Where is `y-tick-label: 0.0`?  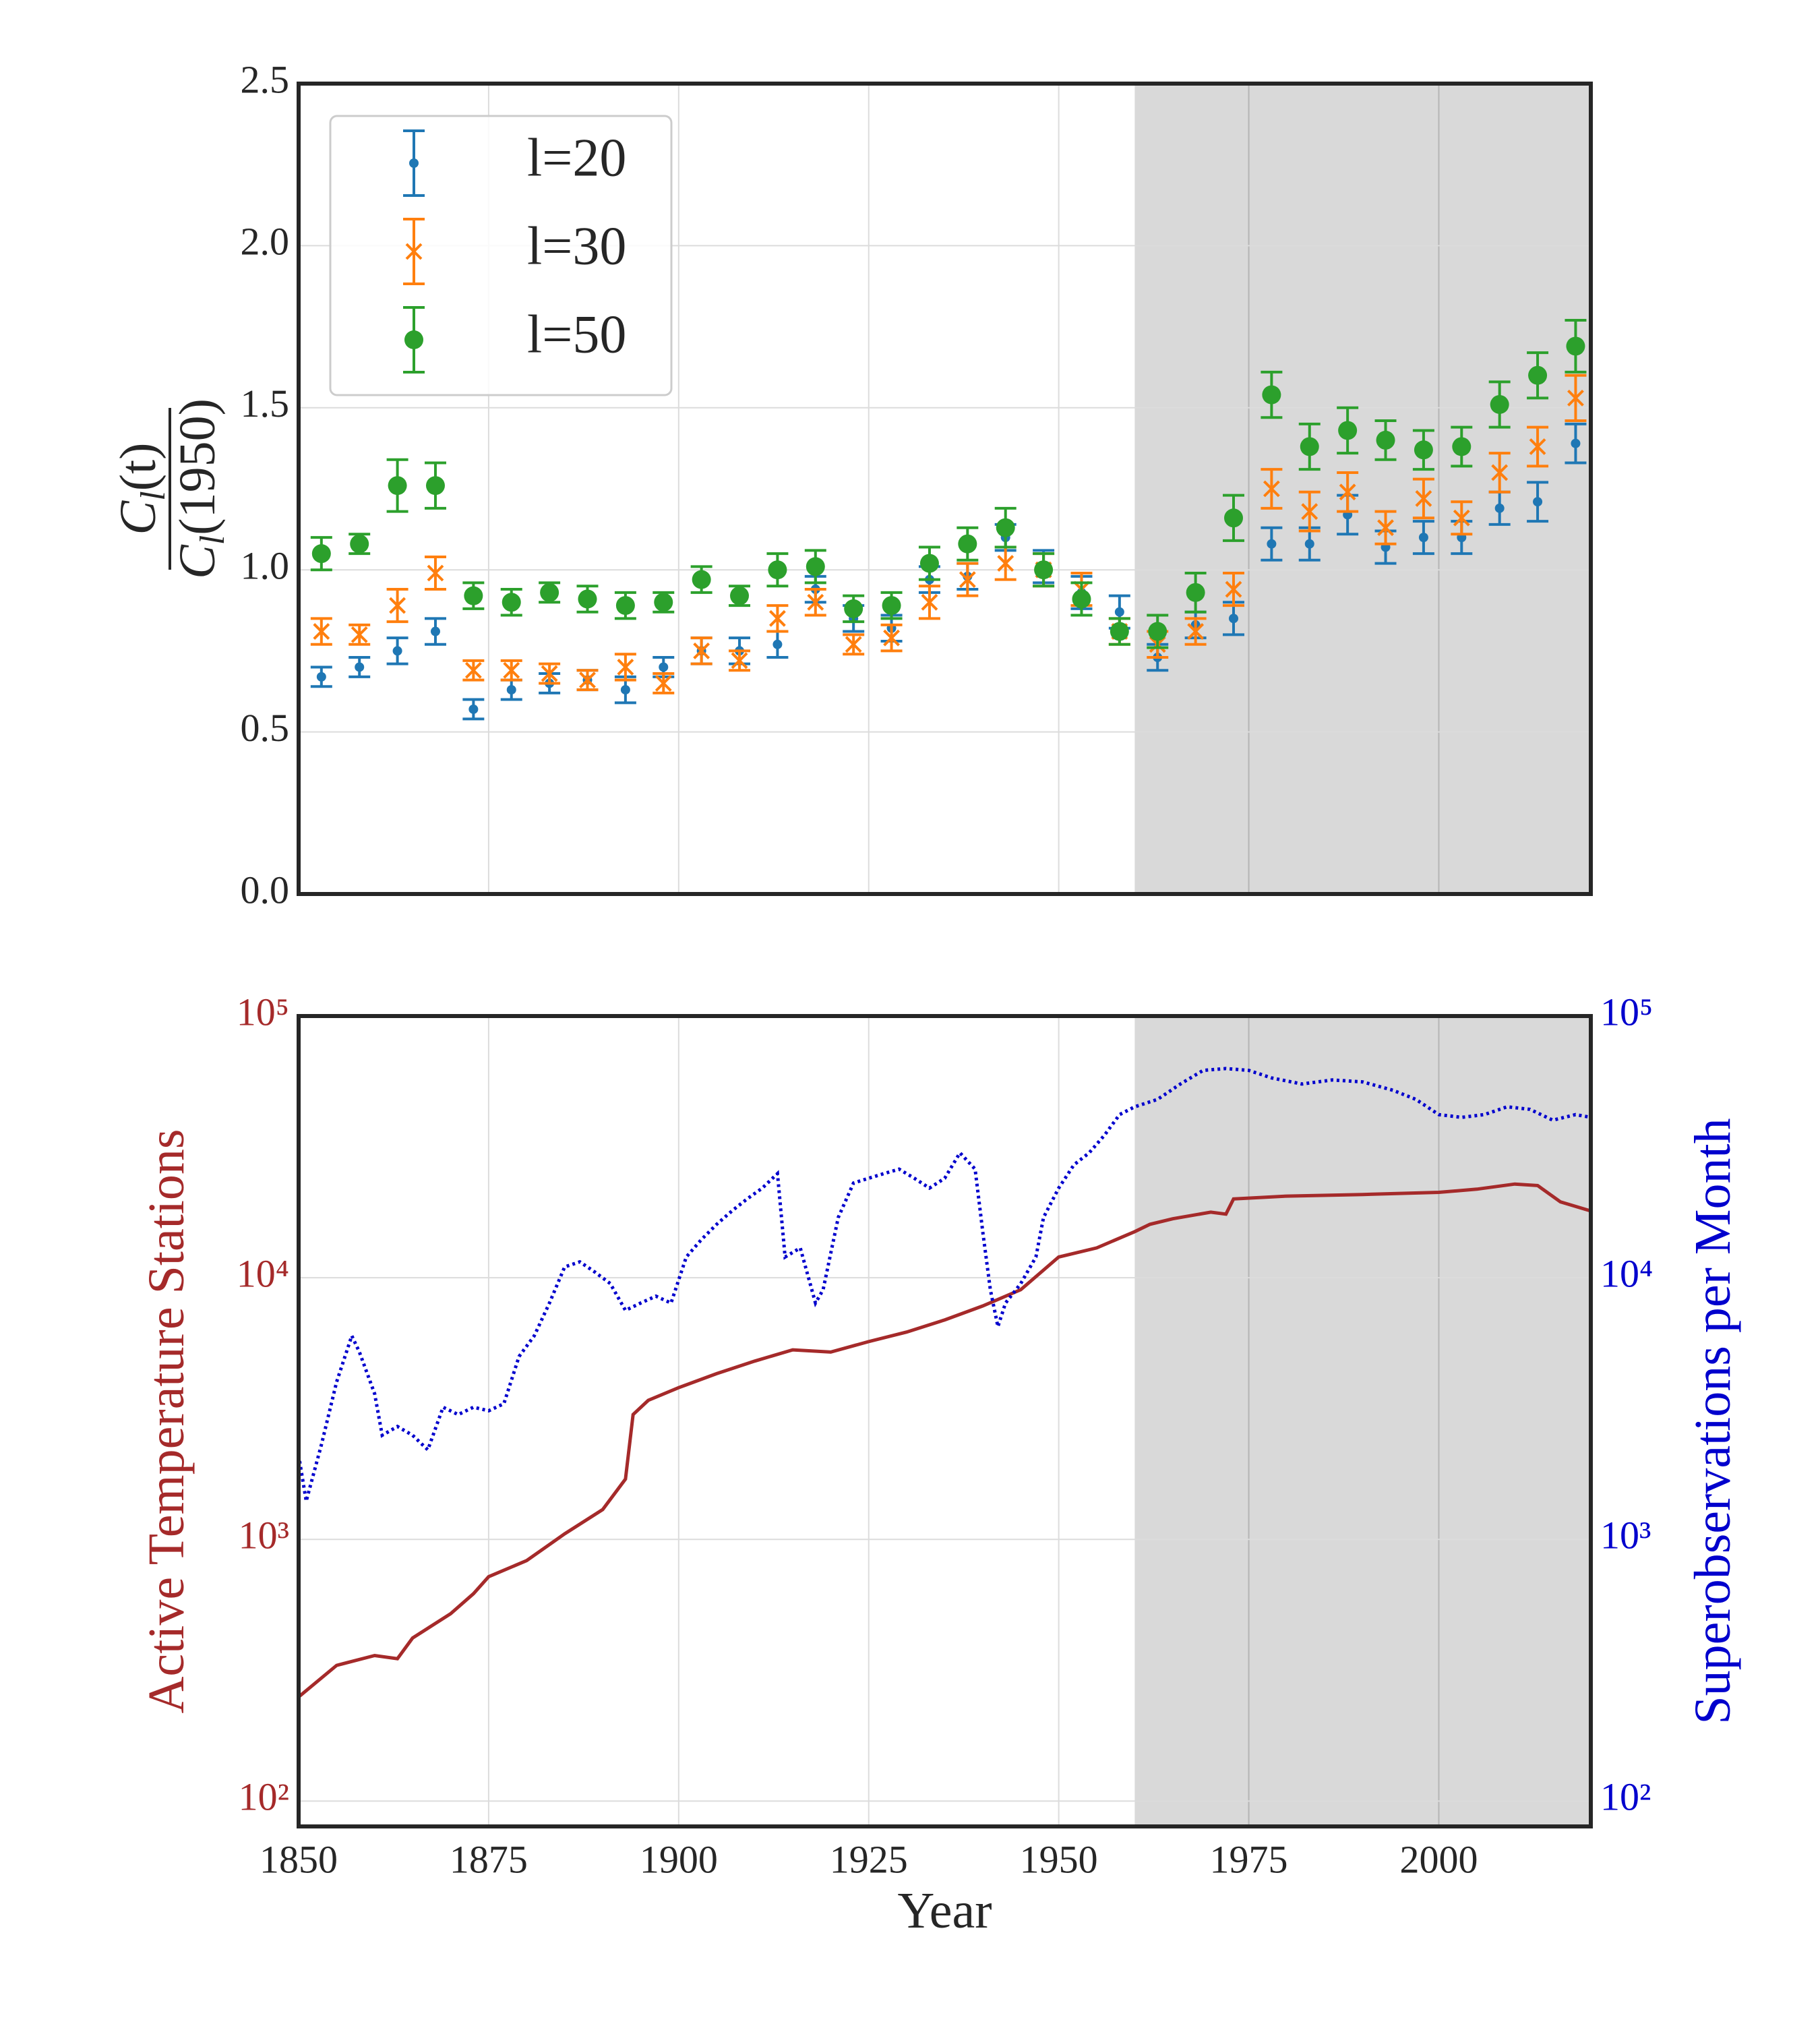
y-tick-label: 0.0 is located at coordinates (265, 890).